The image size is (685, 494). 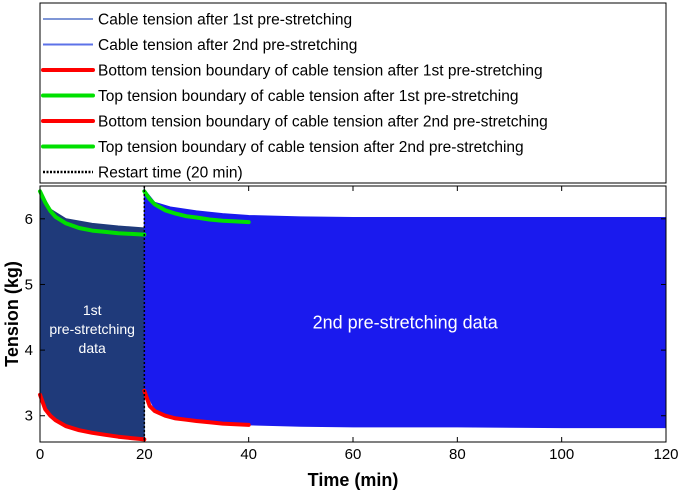 I want to click on annotation-2-line-1: 2nd pre-stretching data, so click(x=406, y=323).